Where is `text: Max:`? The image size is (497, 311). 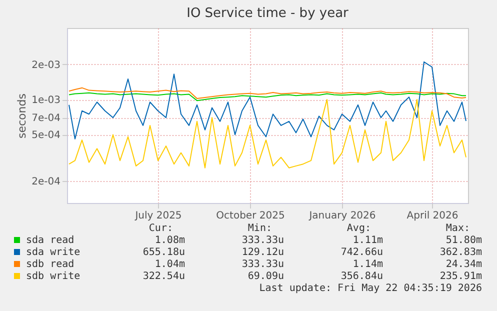 text: Max: is located at coordinates (458, 228).